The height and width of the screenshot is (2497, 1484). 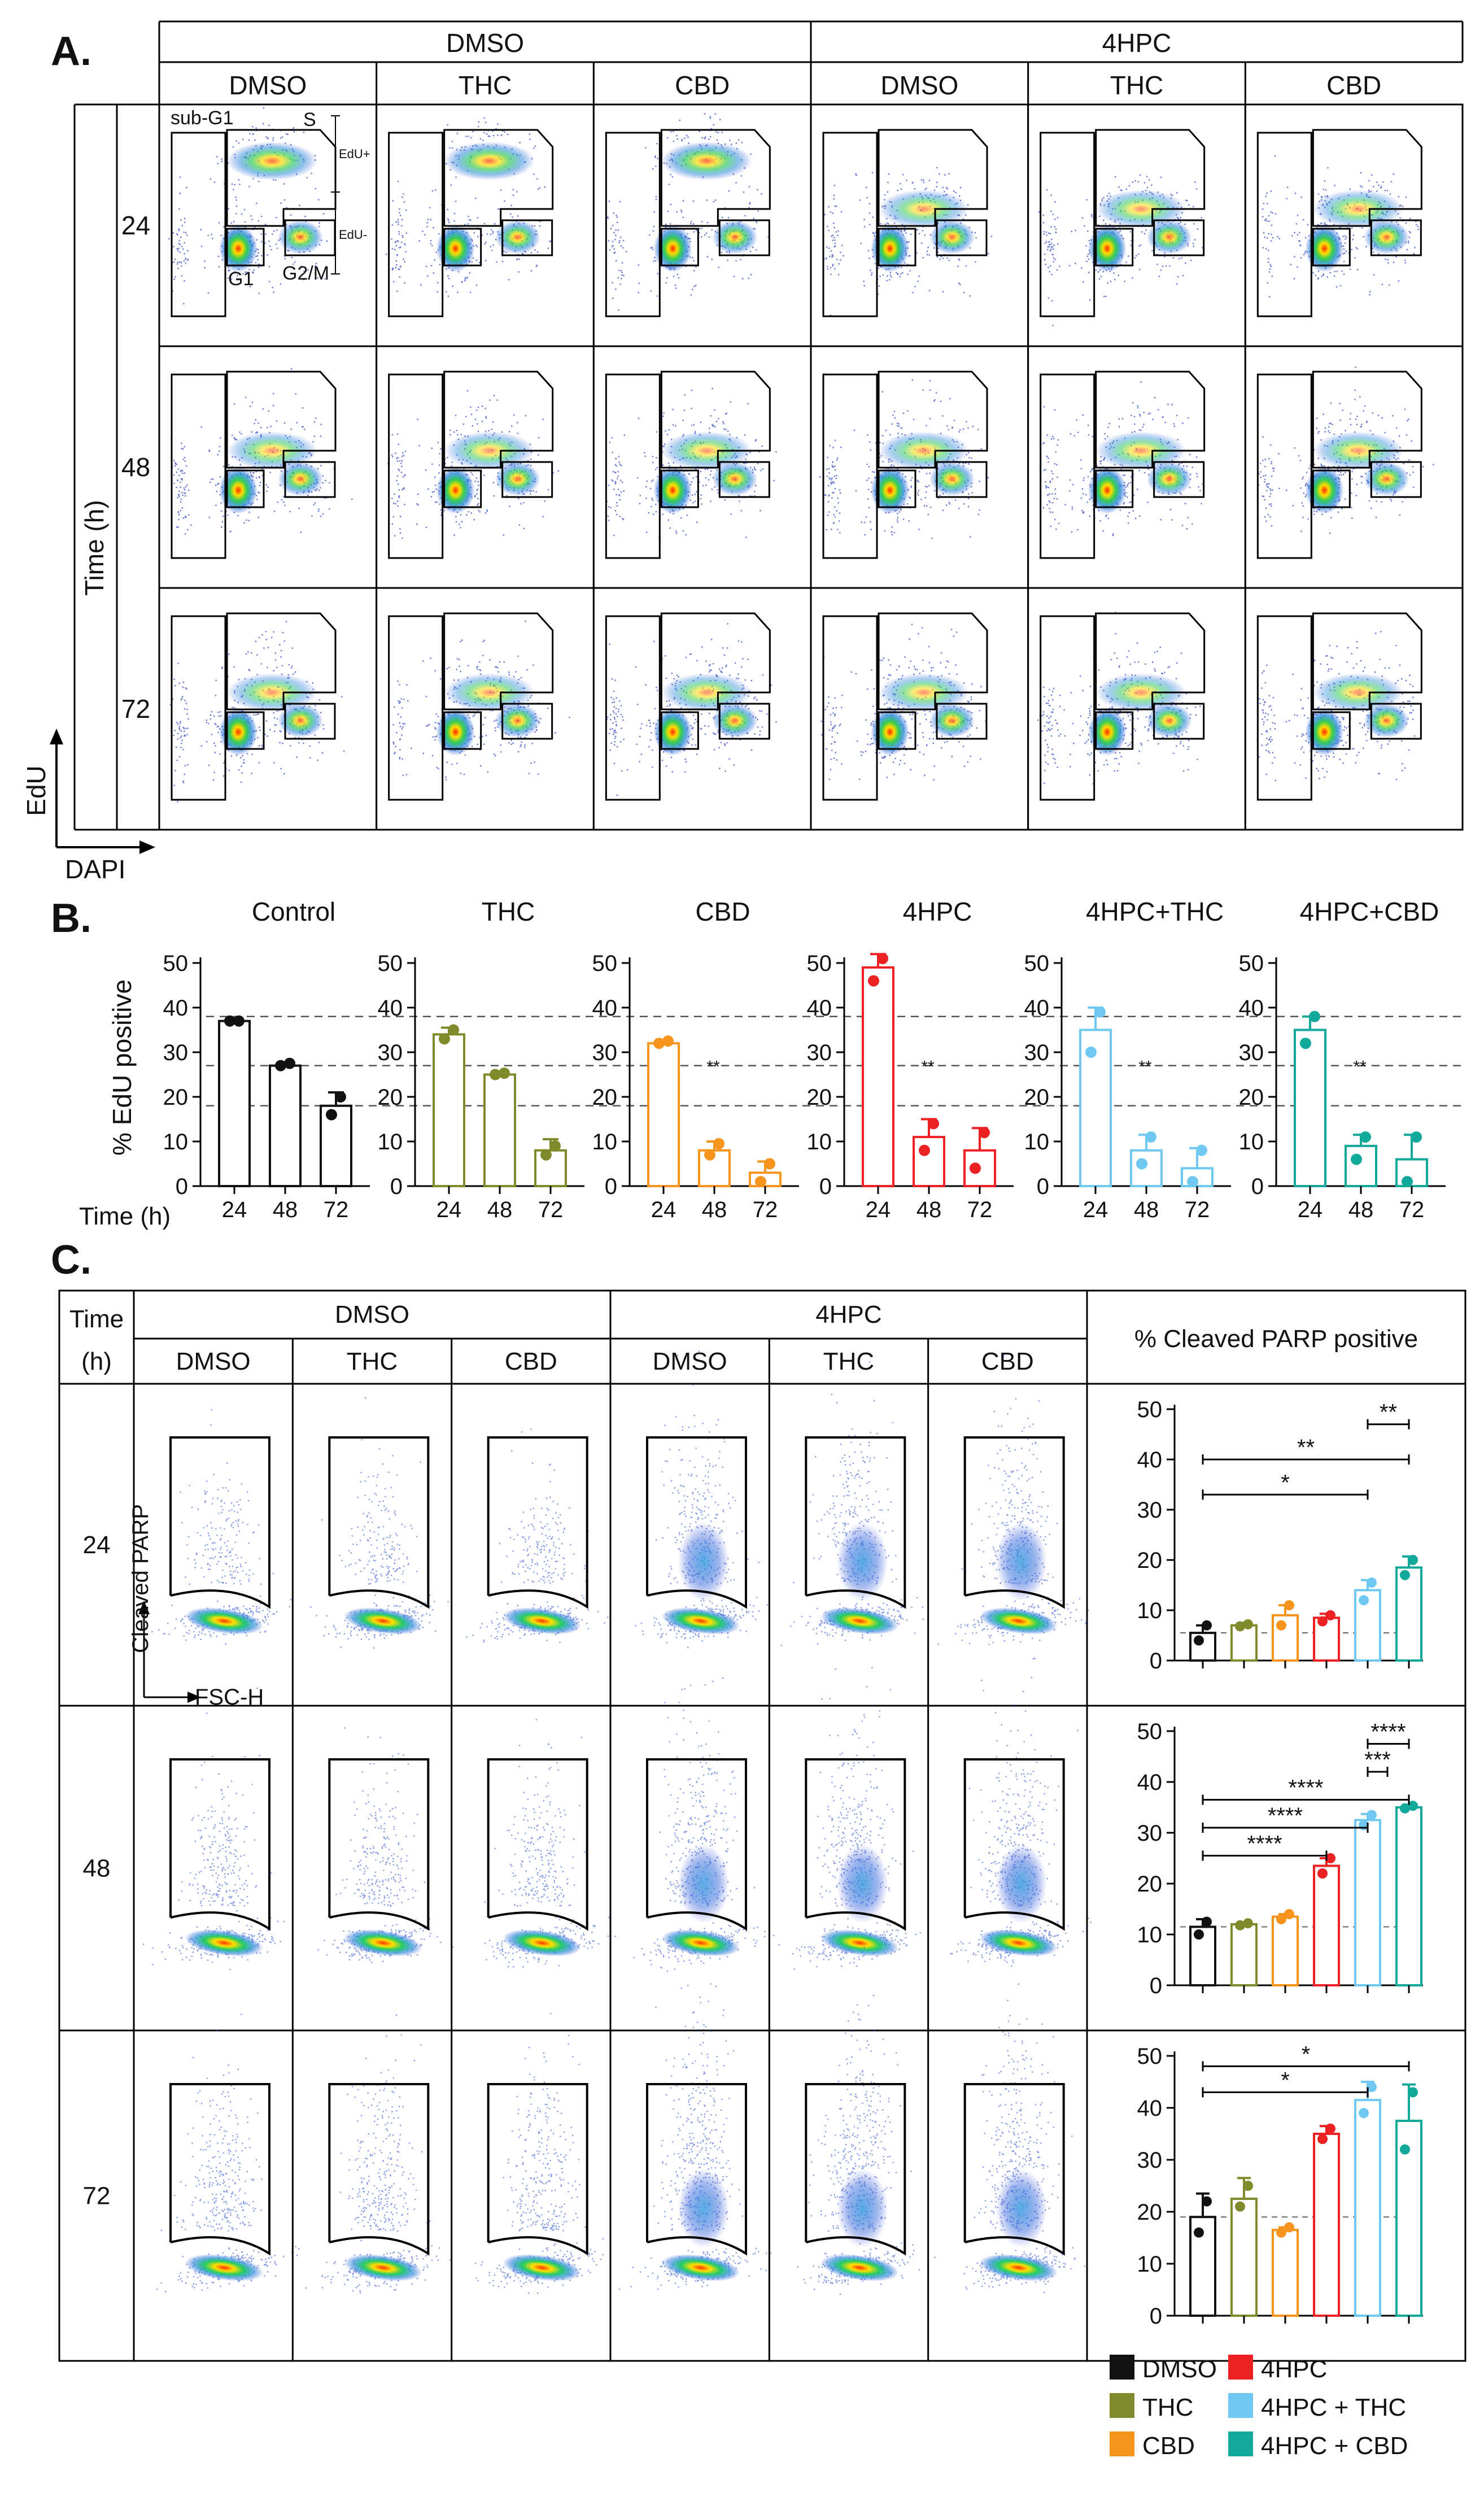 I want to click on x-tick-label: 48, so click(x=285, y=1210).